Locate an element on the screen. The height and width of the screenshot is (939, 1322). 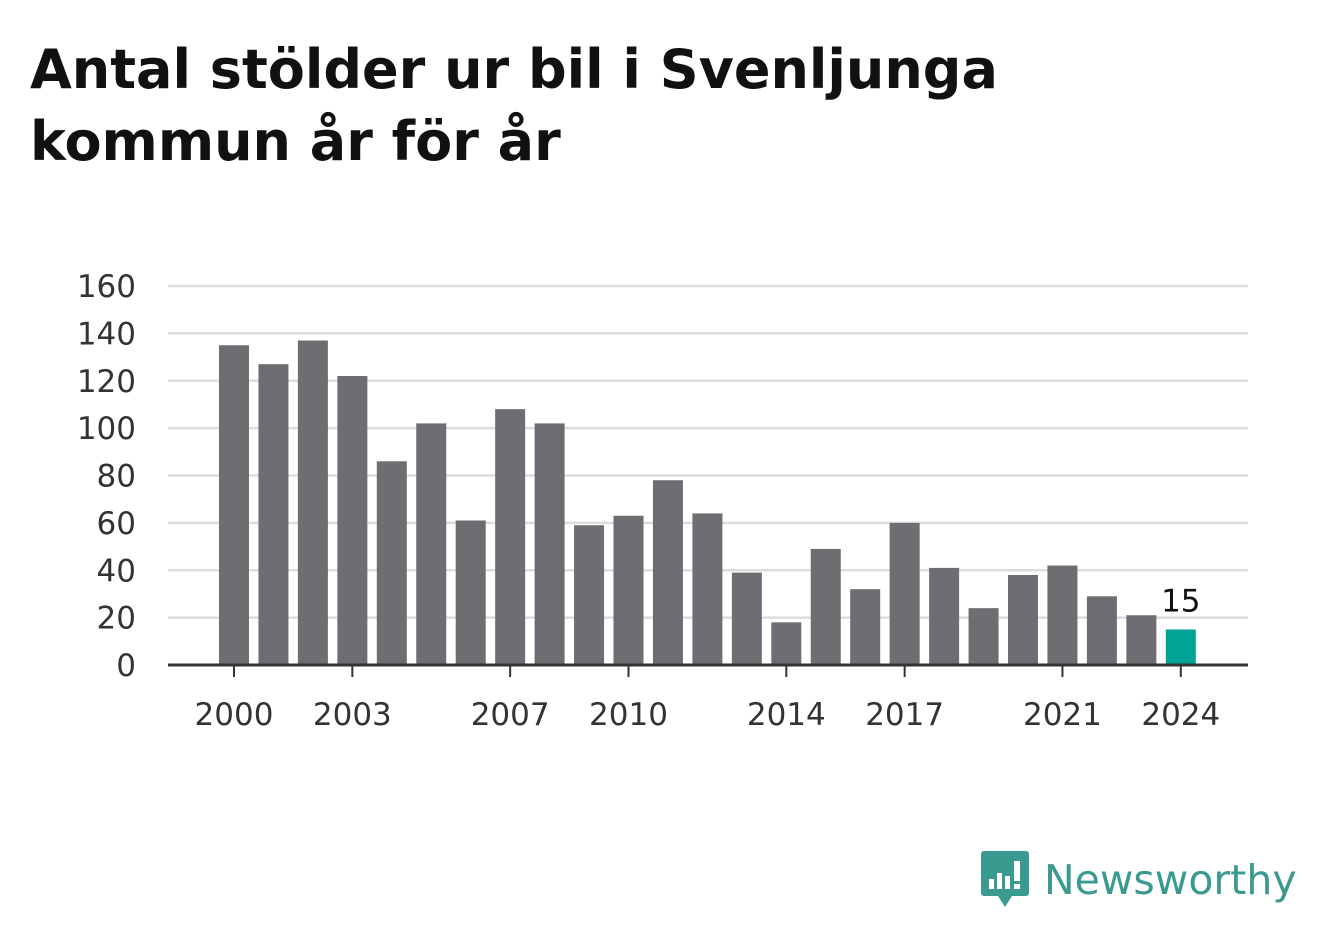
bar-2008 is located at coordinates (549, 544).